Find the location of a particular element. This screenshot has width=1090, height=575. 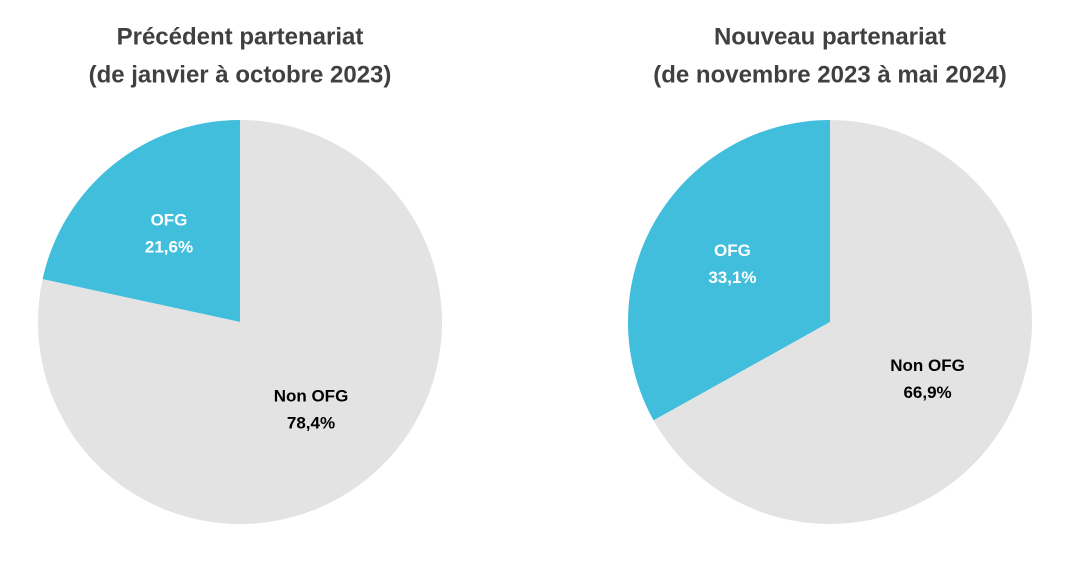

chart-title: Précédent partenariat is located at coordinates (240, 36).